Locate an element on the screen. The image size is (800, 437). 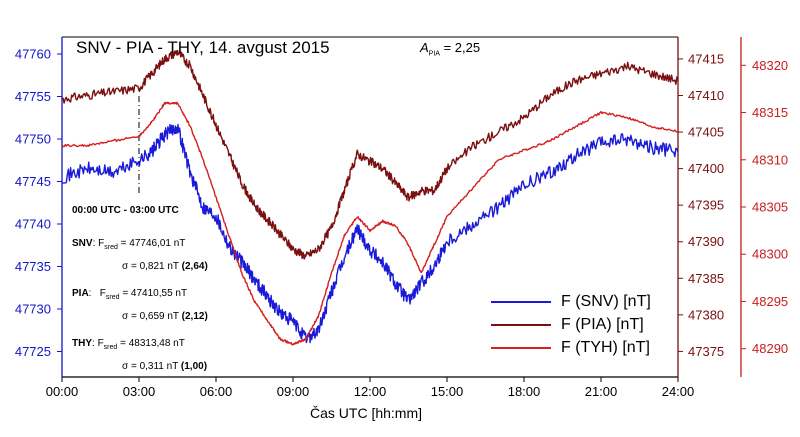
x-tick-label: 09:00 is located at coordinates (293, 391).